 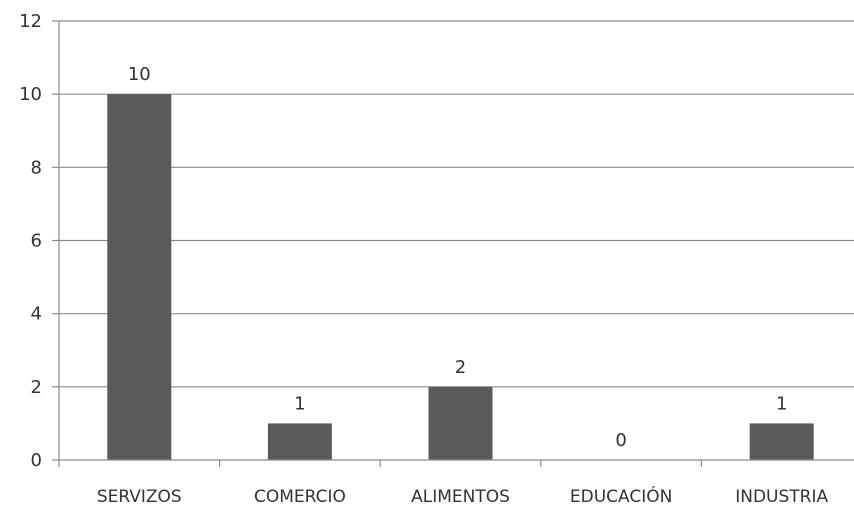 I want to click on category-label: EDUCACIÓN, so click(x=621, y=496).